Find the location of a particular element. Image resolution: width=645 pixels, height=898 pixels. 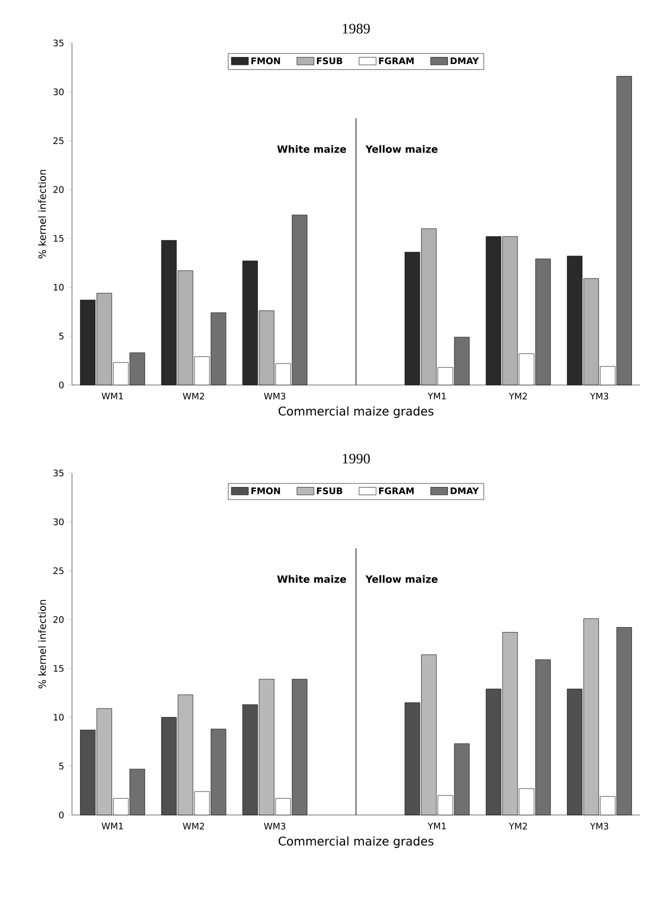

chart-title: 1989 is located at coordinates (356, 29).